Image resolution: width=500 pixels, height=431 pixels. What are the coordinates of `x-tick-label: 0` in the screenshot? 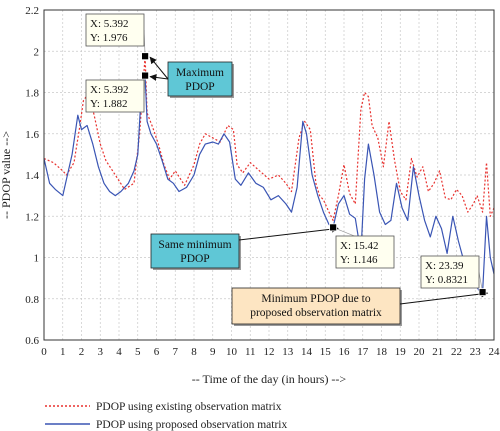 It's located at (44, 352).